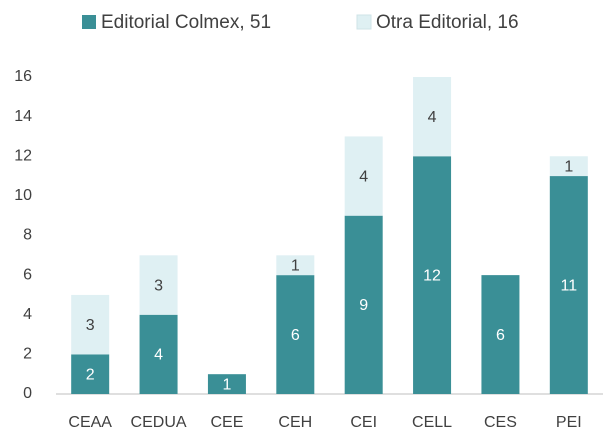 This screenshot has height=436, width=603. What do you see at coordinates (23, 195) in the screenshot?
I see `y-tick-label: 10` at bounding box center [23, 195].